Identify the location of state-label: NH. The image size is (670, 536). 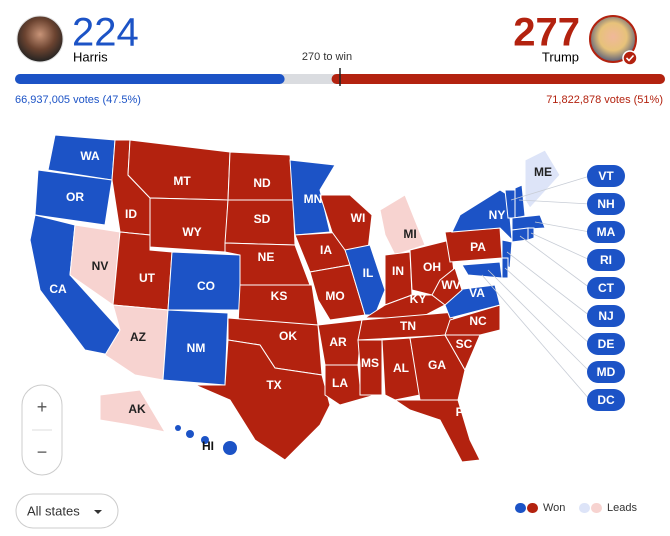
(605, 204).